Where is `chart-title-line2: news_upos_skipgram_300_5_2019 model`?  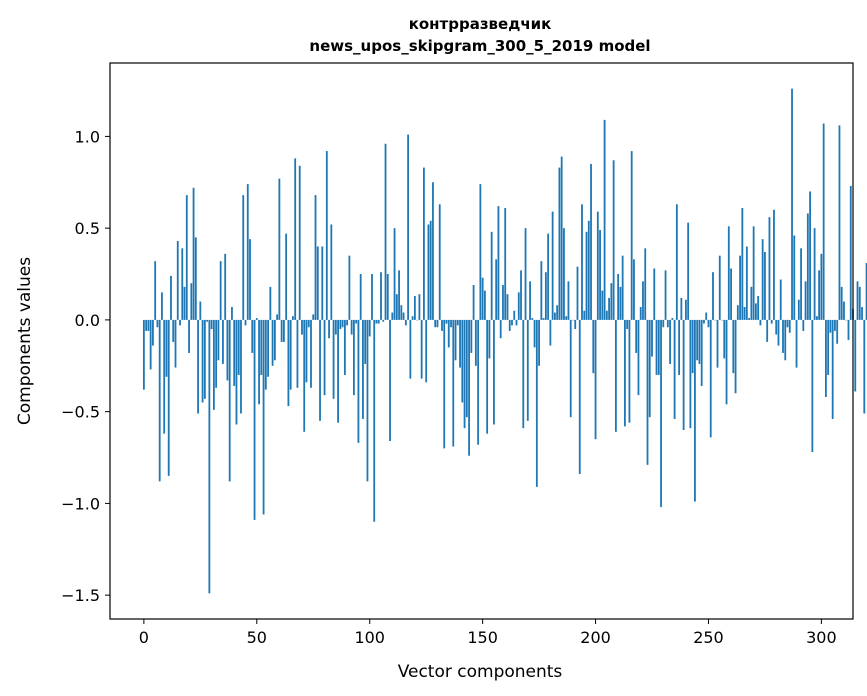 chart-title-line2: news_upos_skipgram_300_5_2019 model is located at coordinates (479, 46).